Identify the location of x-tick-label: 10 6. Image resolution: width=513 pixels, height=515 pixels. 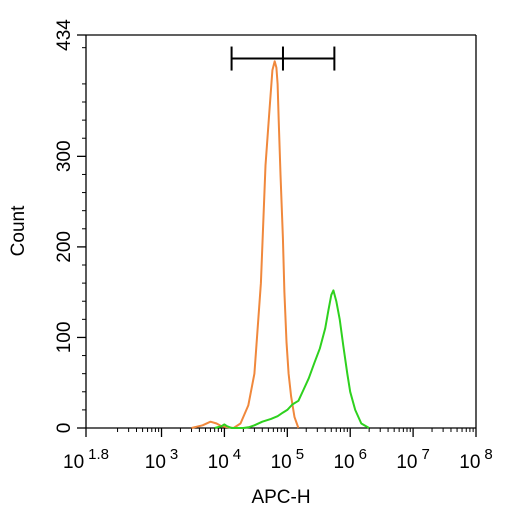
(349, 459).